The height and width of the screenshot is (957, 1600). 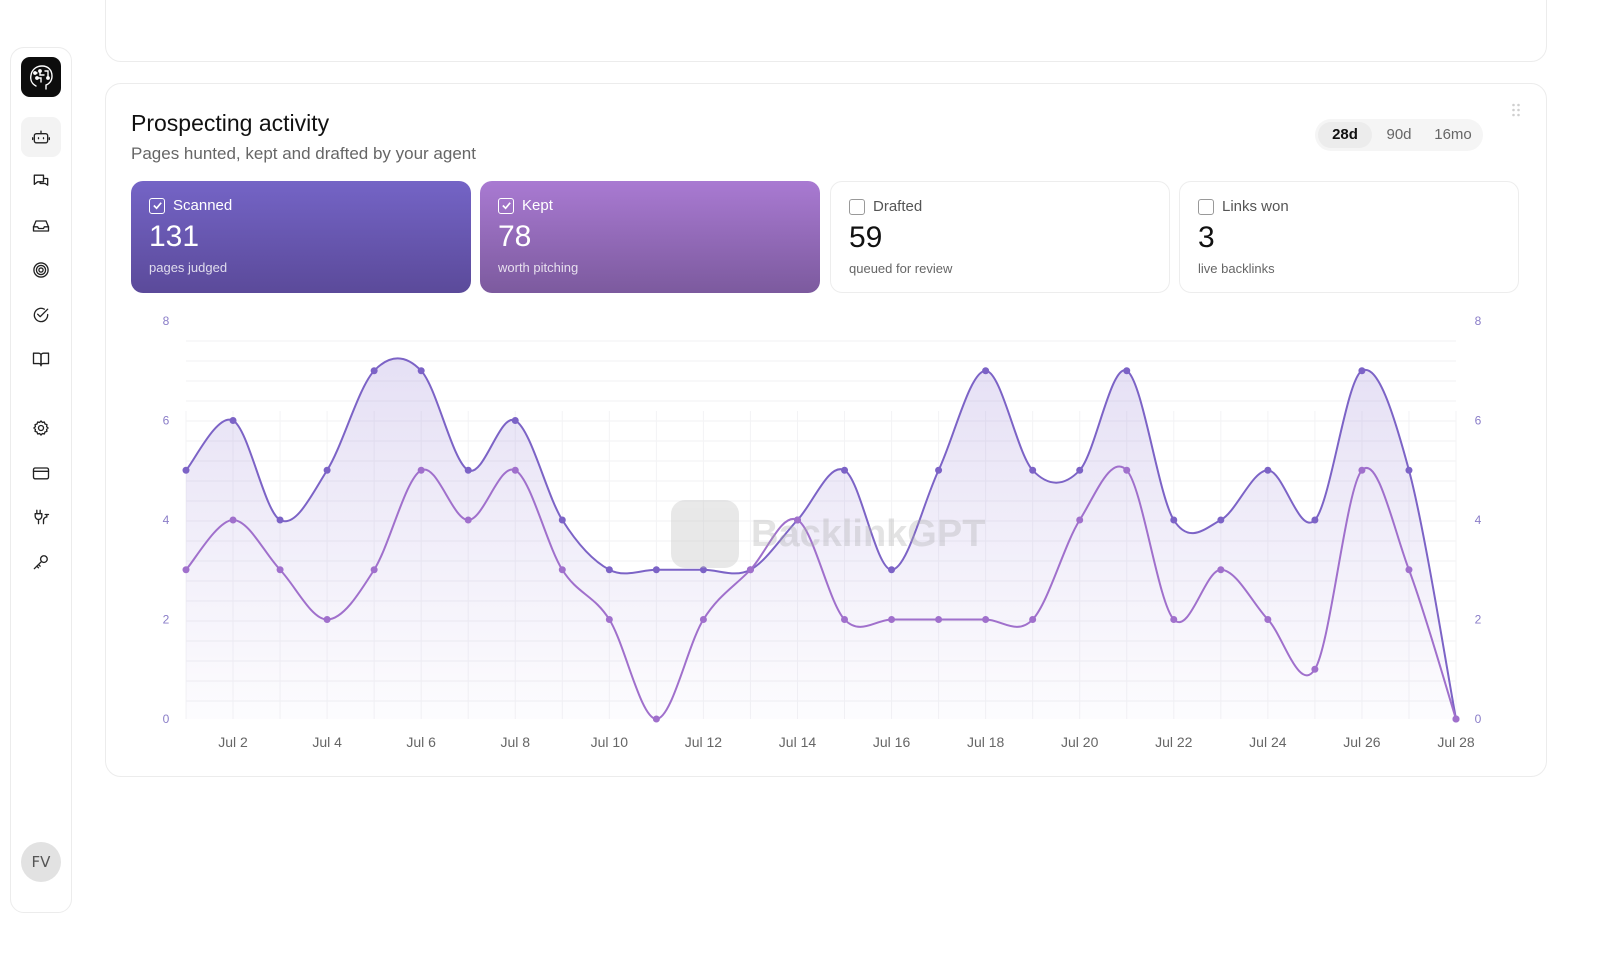 I want to click on stat-sub: pages judged, so click(x=188, y=267).